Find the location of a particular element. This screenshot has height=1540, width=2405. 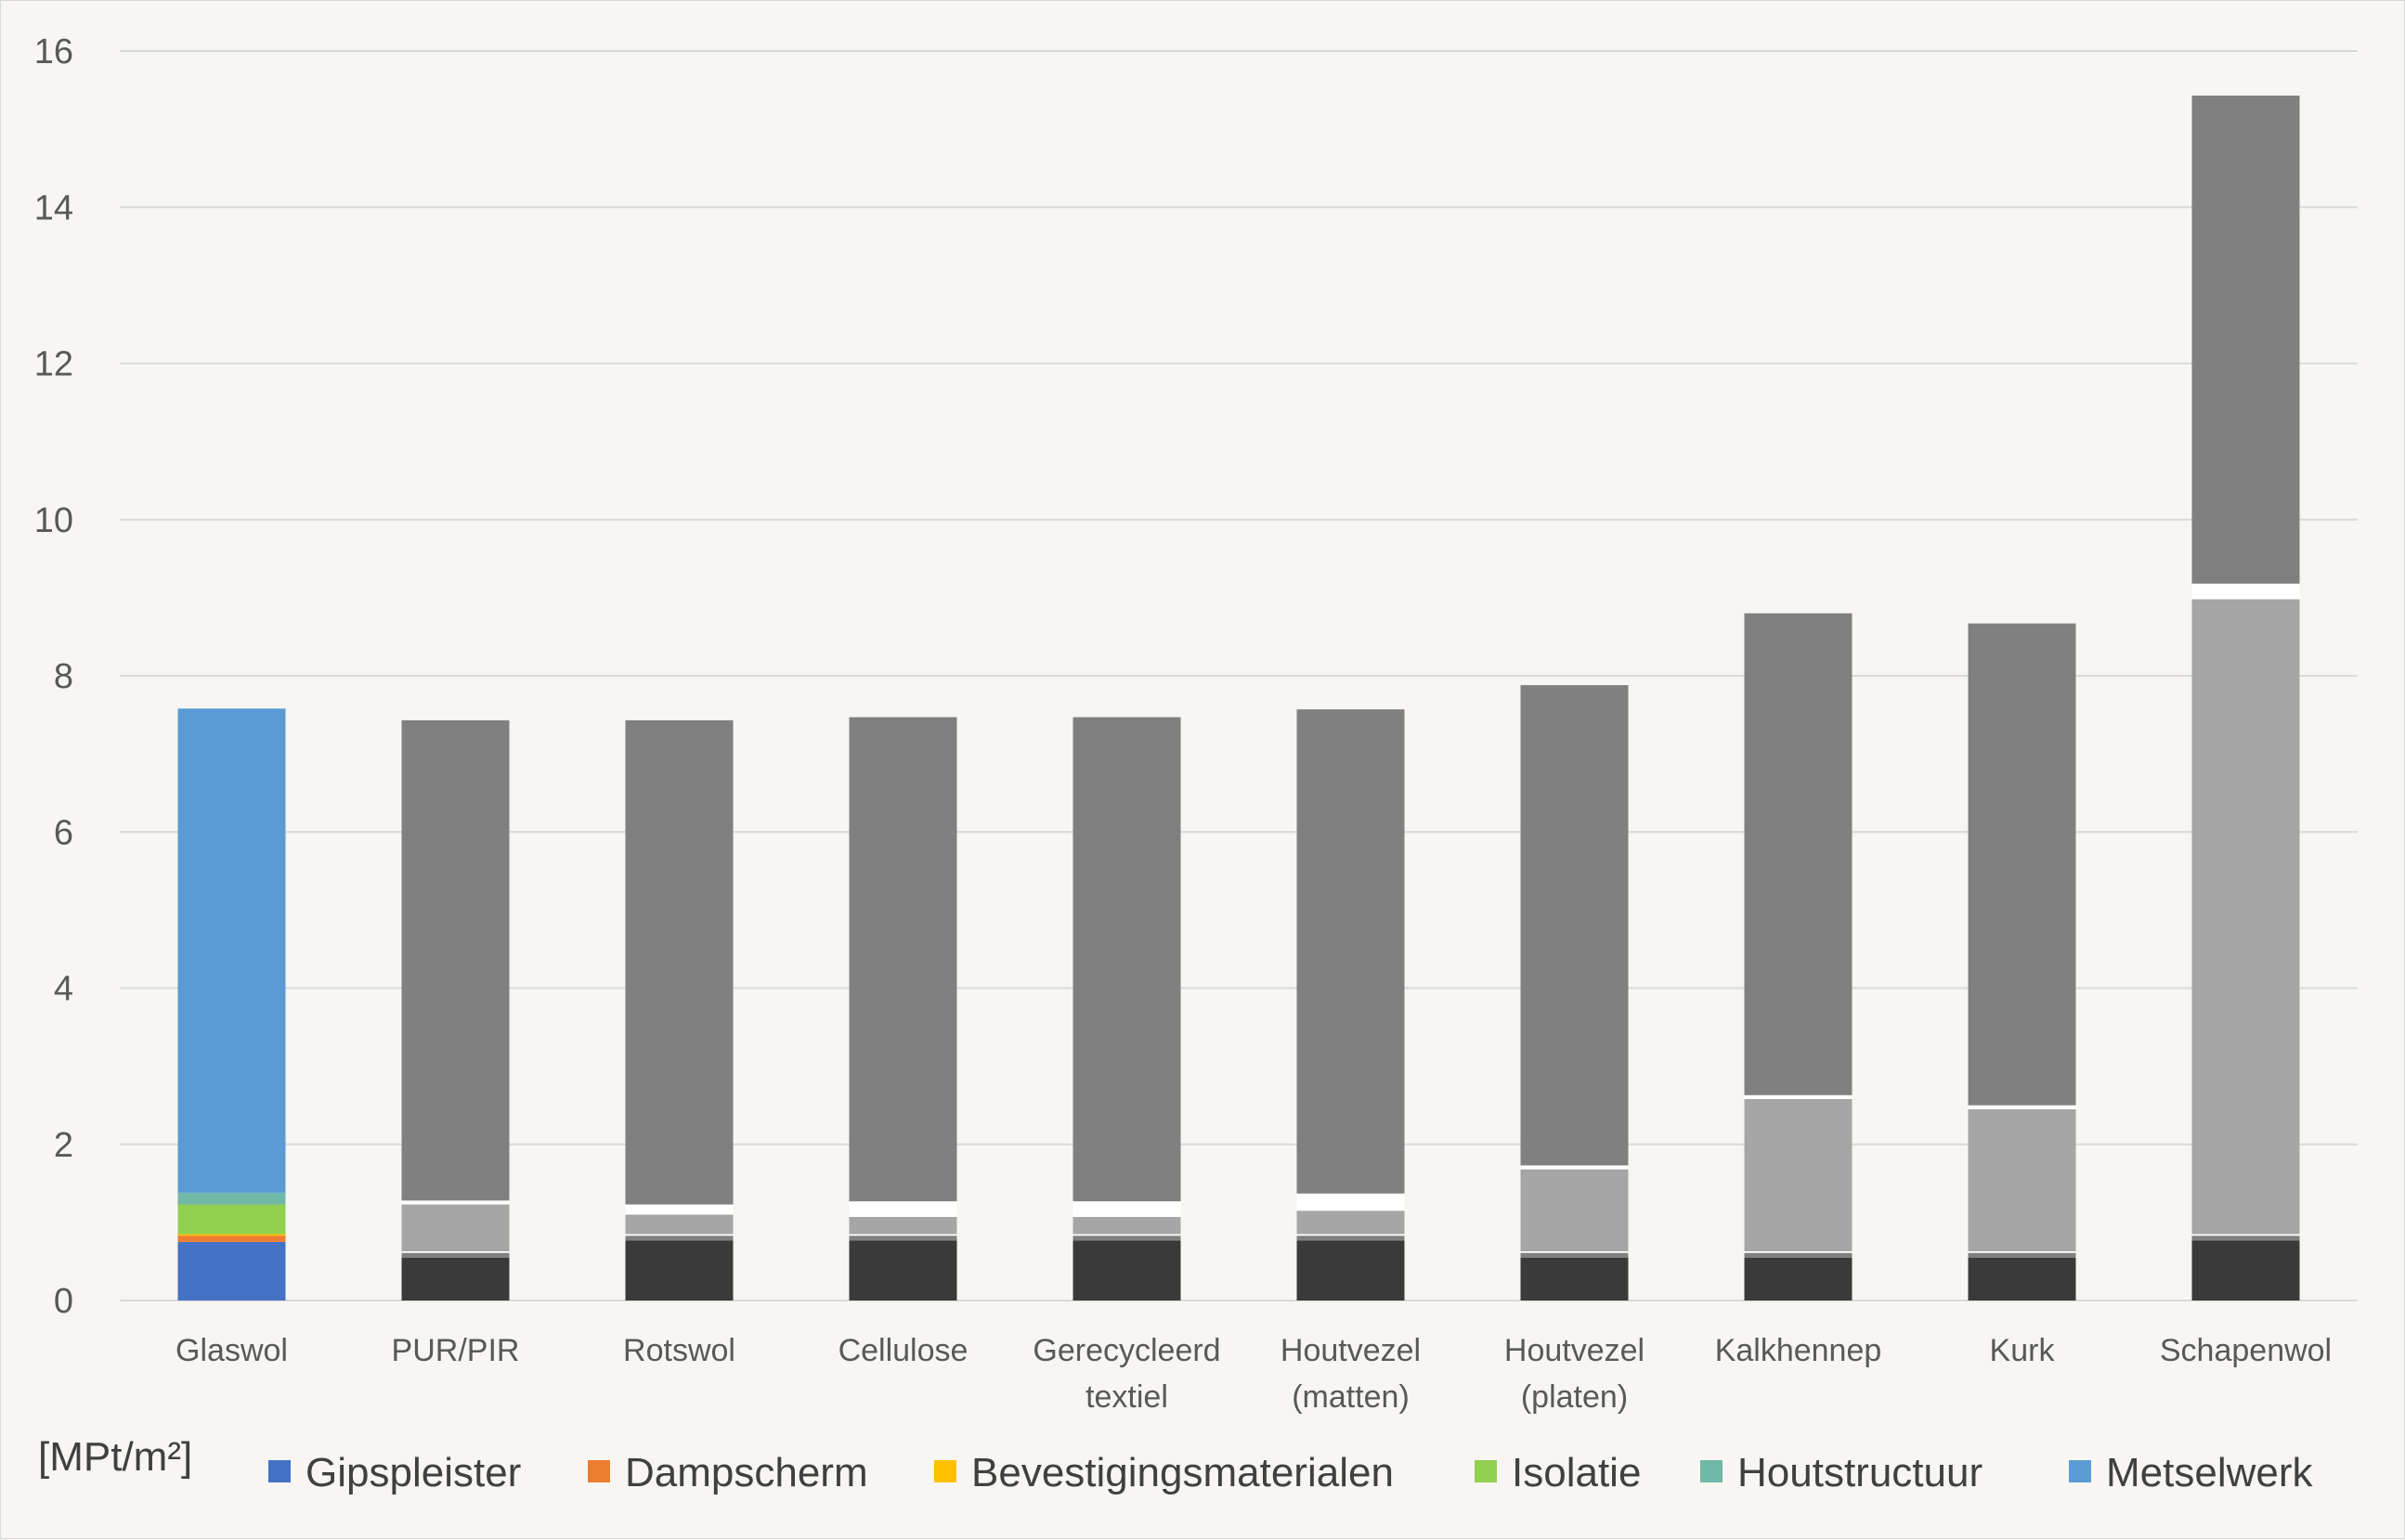

x-tick-label: (matten) is located at coordinates (1351, 1397).